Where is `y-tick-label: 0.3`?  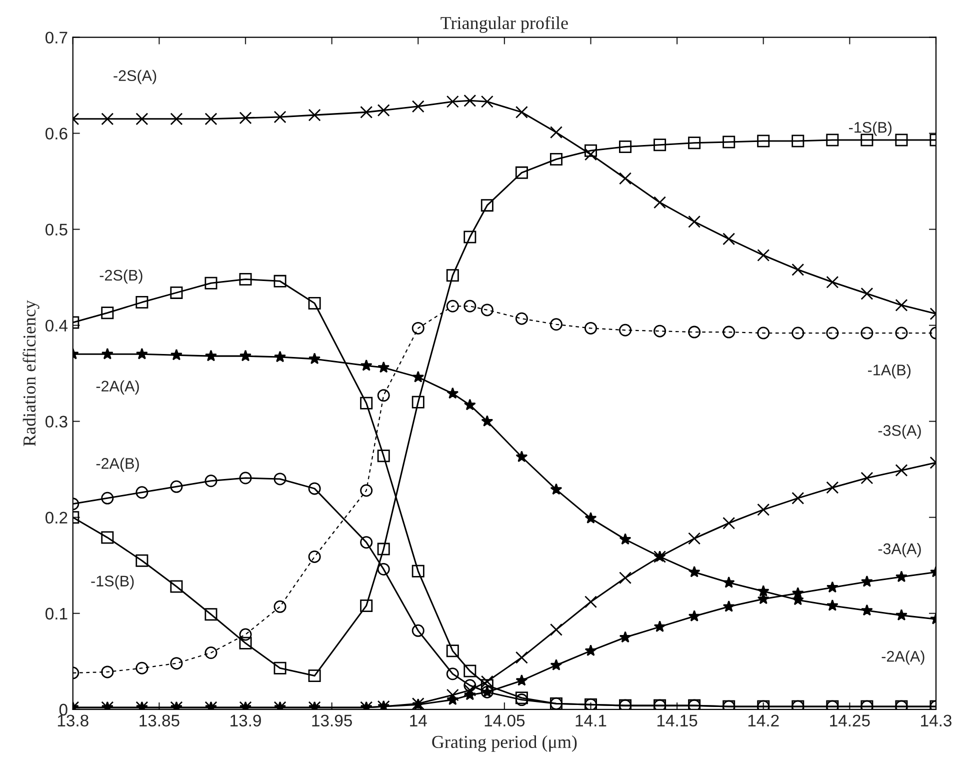 y-tick-label: 0.3 is located at coordinates (57, 422).